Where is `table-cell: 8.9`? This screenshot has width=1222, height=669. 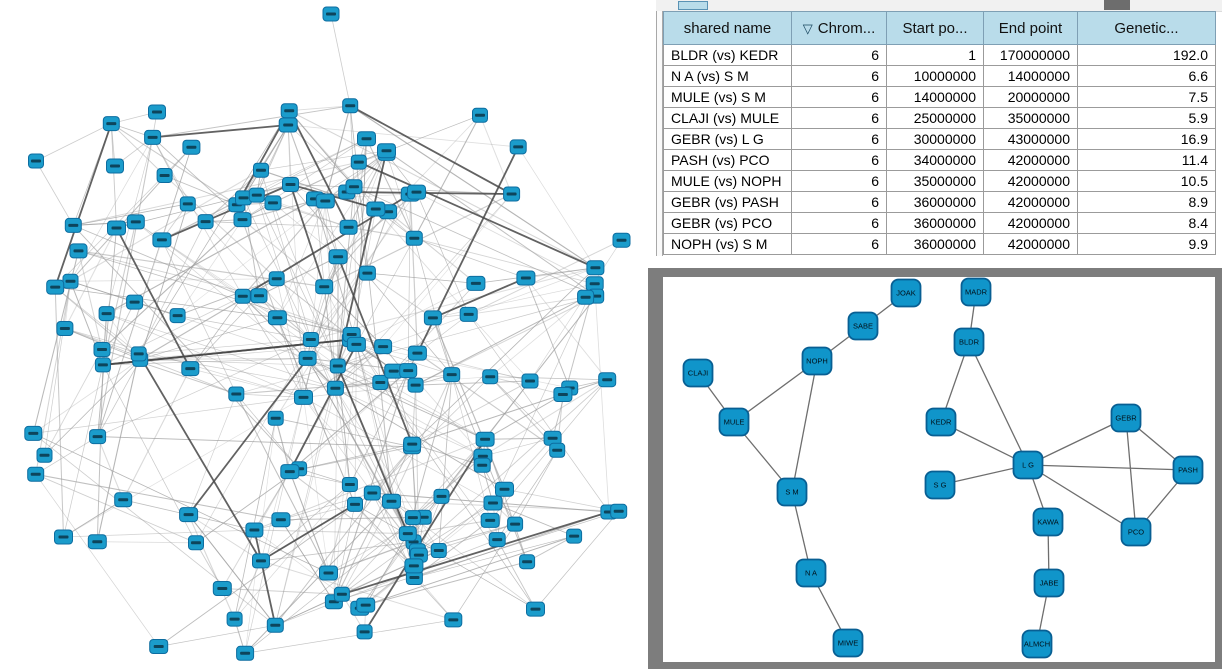 table-cell: 8.9 is located at coordinates (1146, 202).